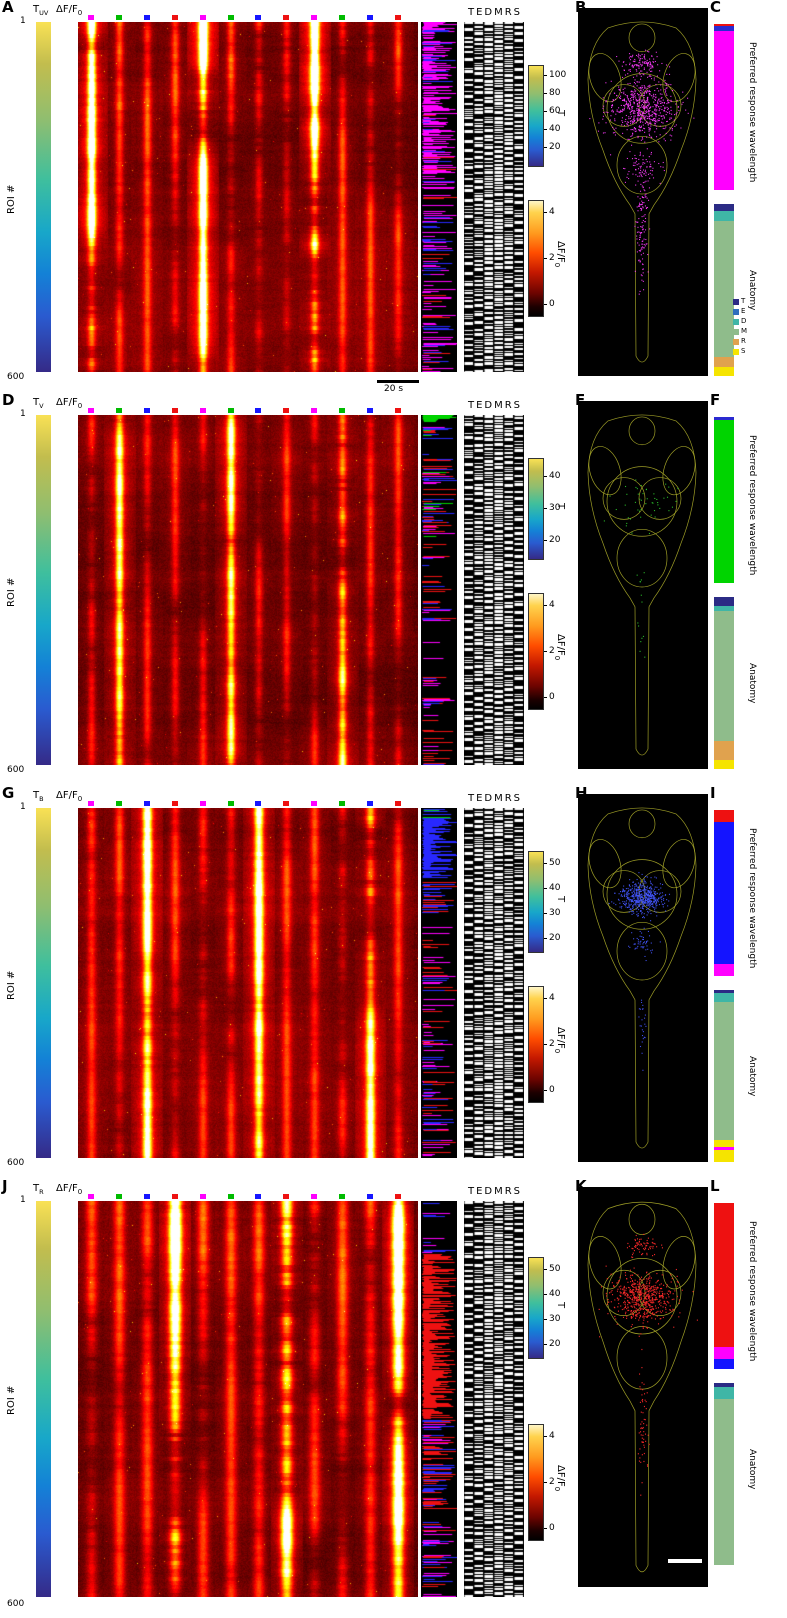 Image resolution: width=787 pixels, height=1618 pixels. I want to click on time-scalebar, so click(398, 381).